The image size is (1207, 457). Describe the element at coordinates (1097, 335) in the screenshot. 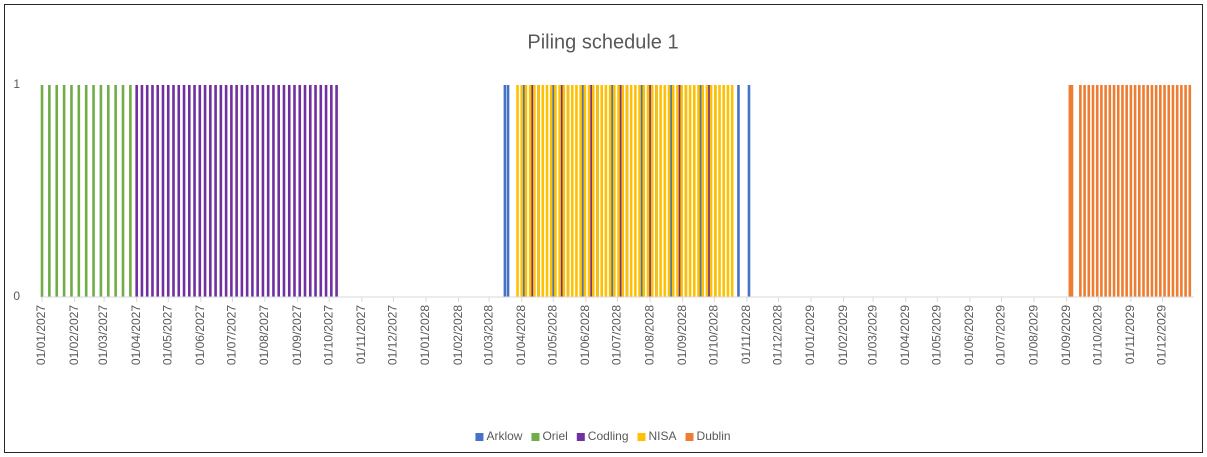

I see `x-tick-label: 01/10/2029` at that location.